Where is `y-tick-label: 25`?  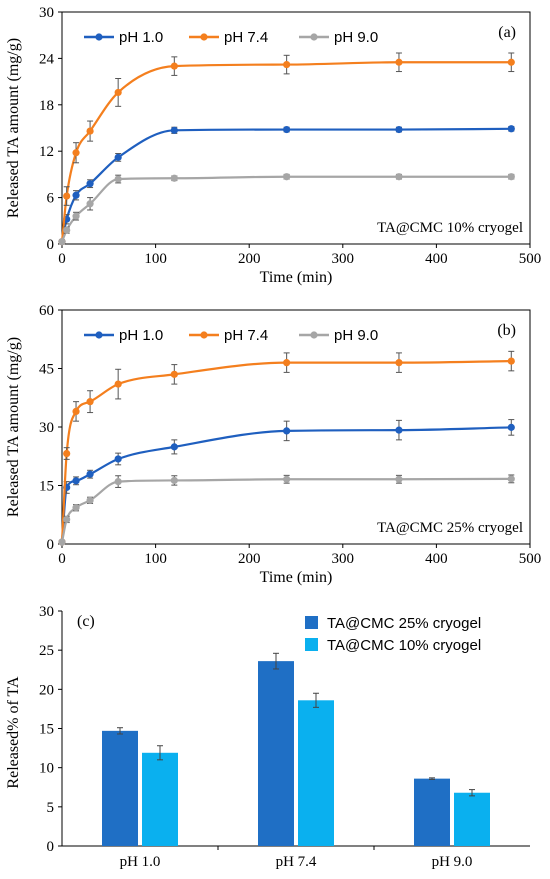 y-tick-label: 25 is located at coordinates (46, 651).